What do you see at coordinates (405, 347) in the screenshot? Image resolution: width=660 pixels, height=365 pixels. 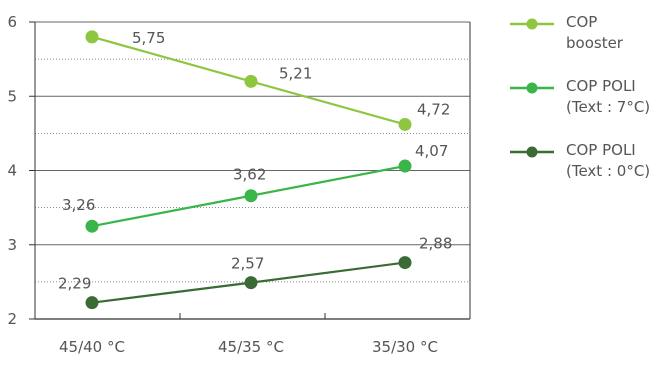 I see `x-tick-label: 35/30 °C` at bounding box center [405, 347].